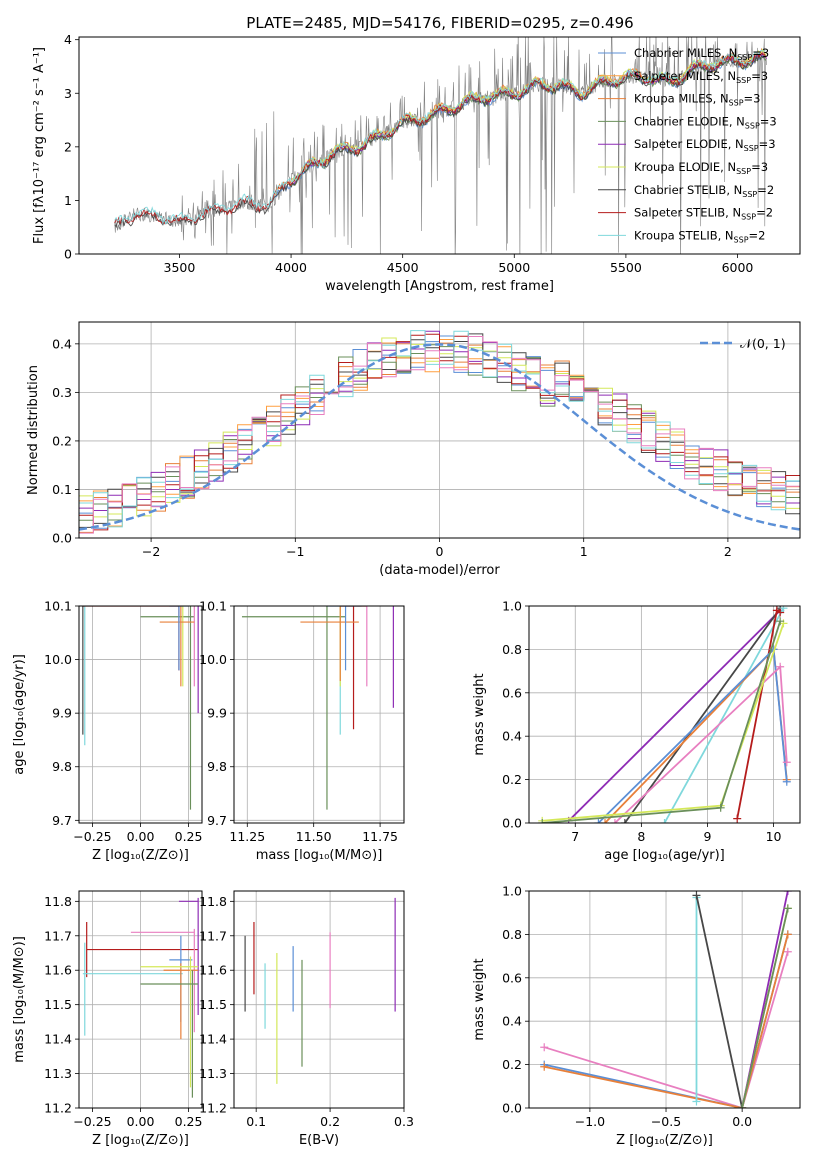 This screenshot has height=1170, width=819. I want to click on x-tick-label: 1, so click(584, 551).